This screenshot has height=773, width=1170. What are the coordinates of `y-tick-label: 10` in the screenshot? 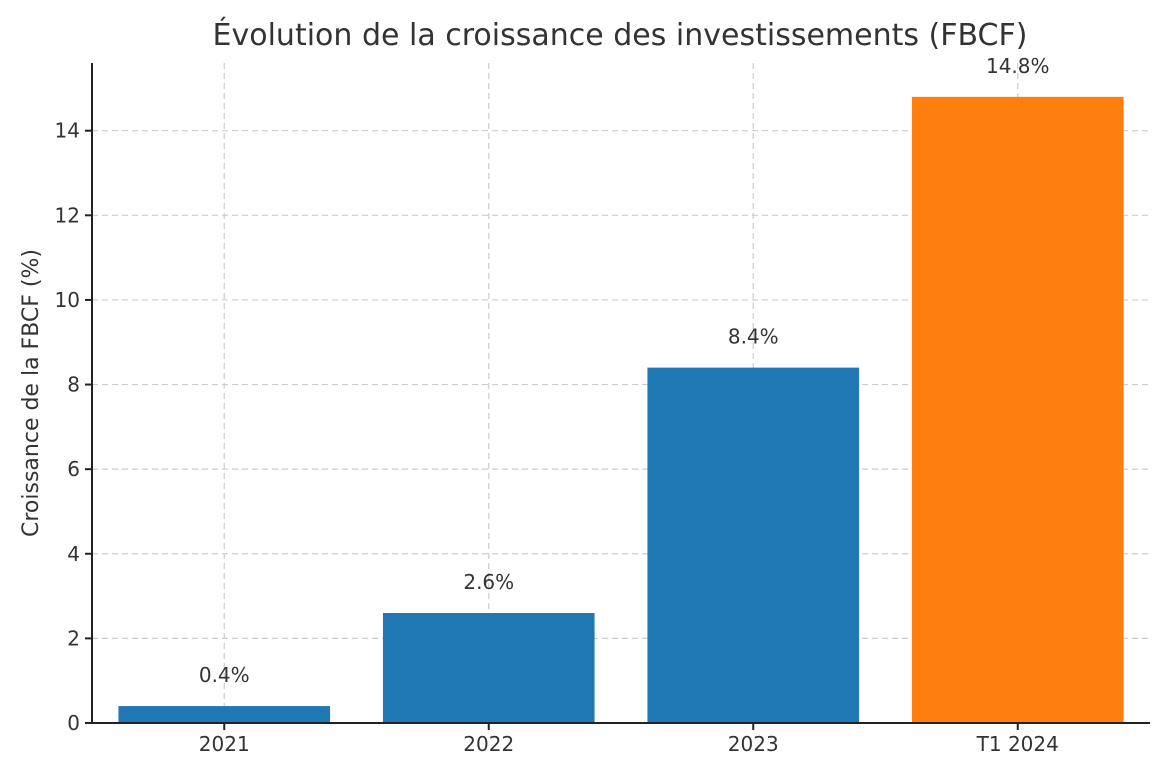 It's located at (67, 300).